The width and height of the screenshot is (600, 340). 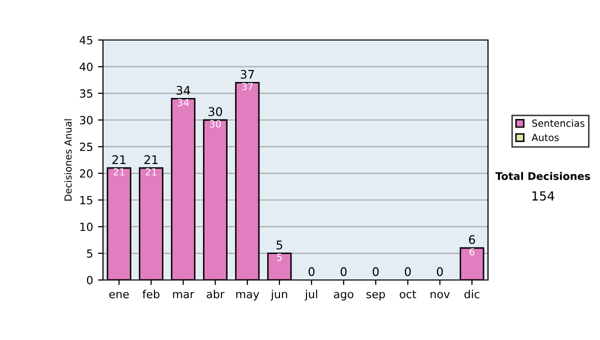 What do you see at coordinates (408, 294) in the screenshot?
I see `x-tick-label: oct` at bounding box center [408, 294].